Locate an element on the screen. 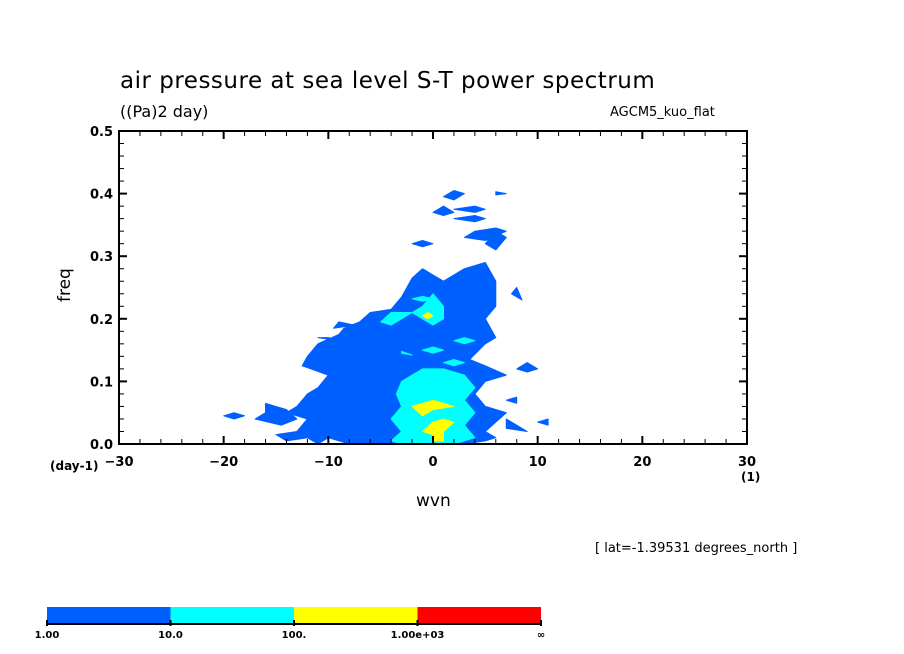 This screenshot has height=654, width=904. x-tick-label: 20 is located at coordinates (642, 462).